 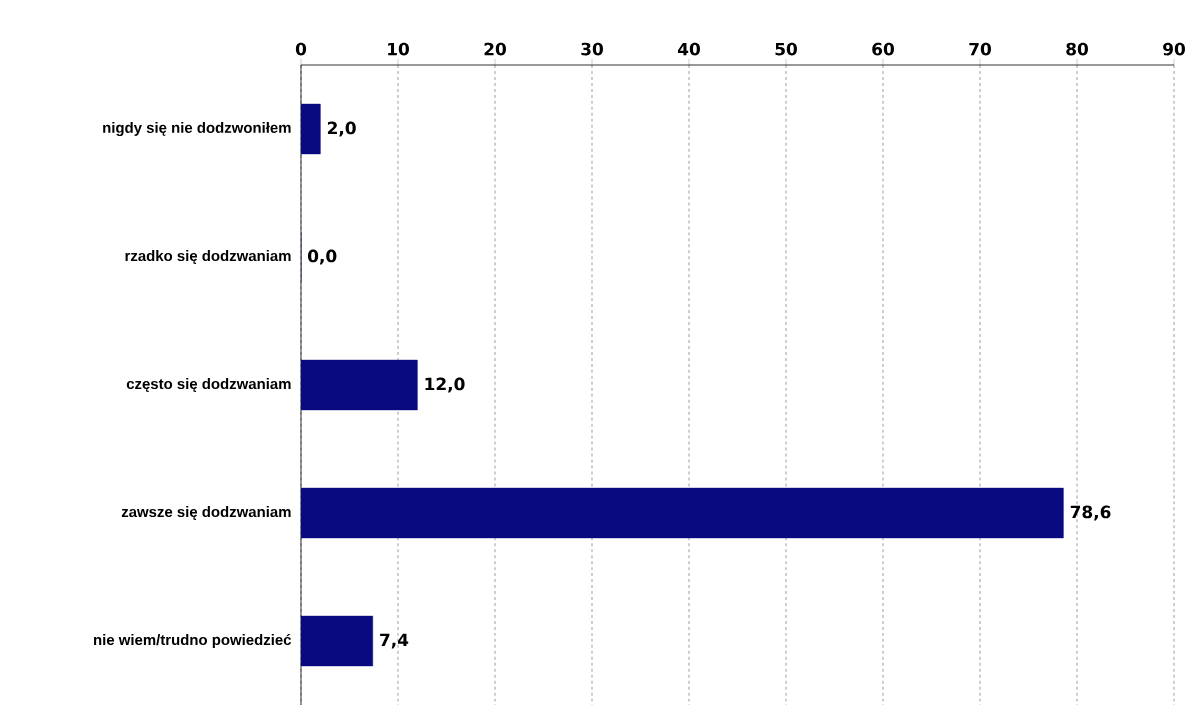 What do you see at coordinates (341, 129) in the screenshot?
I see `data-label: 2,0` at bounding box center [341, 129].